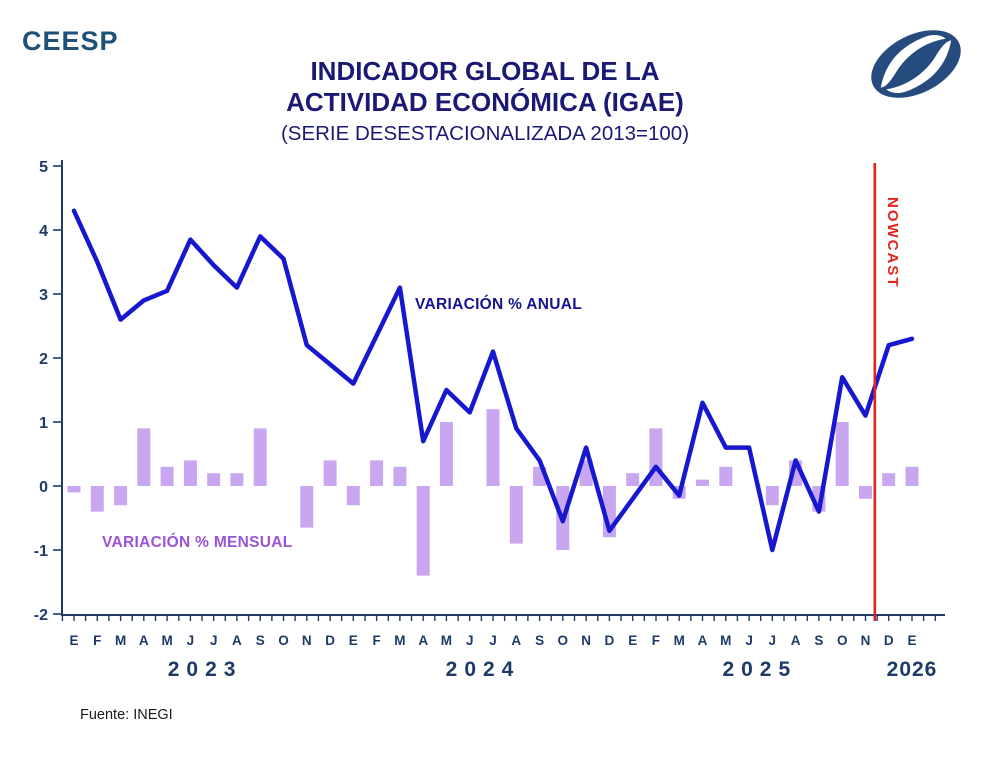  I want to click on source-note: Fuente: INEGI, so click(126, 715).